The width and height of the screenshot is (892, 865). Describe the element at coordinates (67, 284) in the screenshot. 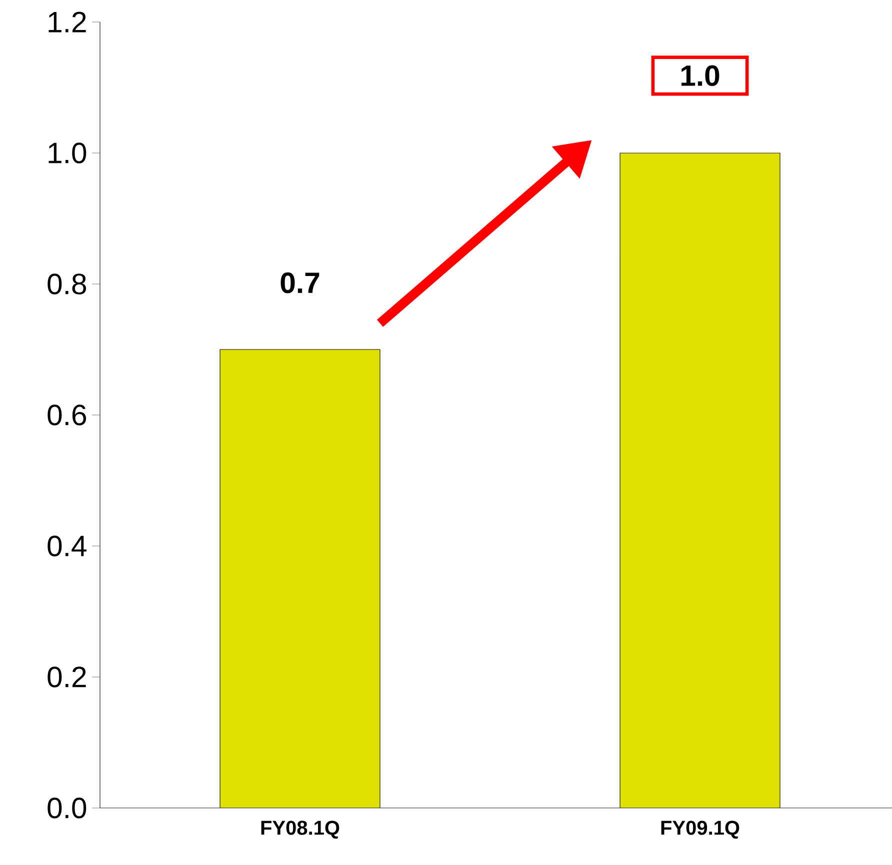

I see `y-tick-label: 0.8` at that location.